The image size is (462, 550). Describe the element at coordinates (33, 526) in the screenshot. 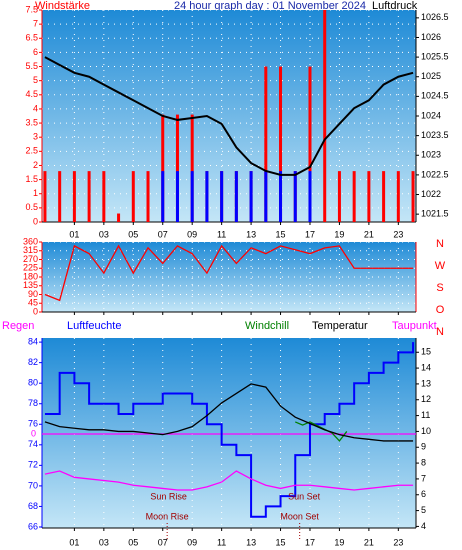

I see `y-tick-label: 66` at that location.